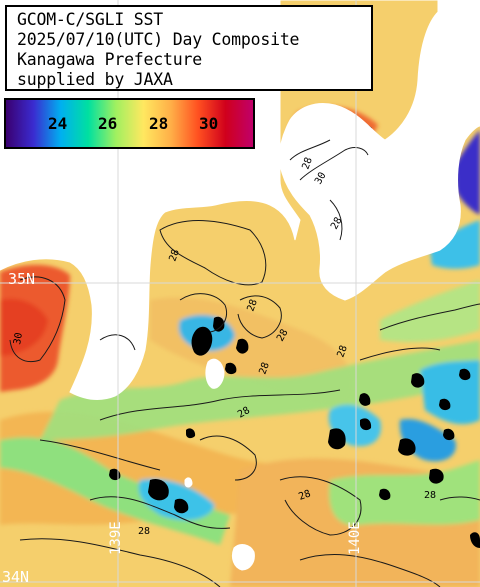 This screenshot has width=480, height=587. I want to click on lon-label-139e: 139E, so click(116, 538).